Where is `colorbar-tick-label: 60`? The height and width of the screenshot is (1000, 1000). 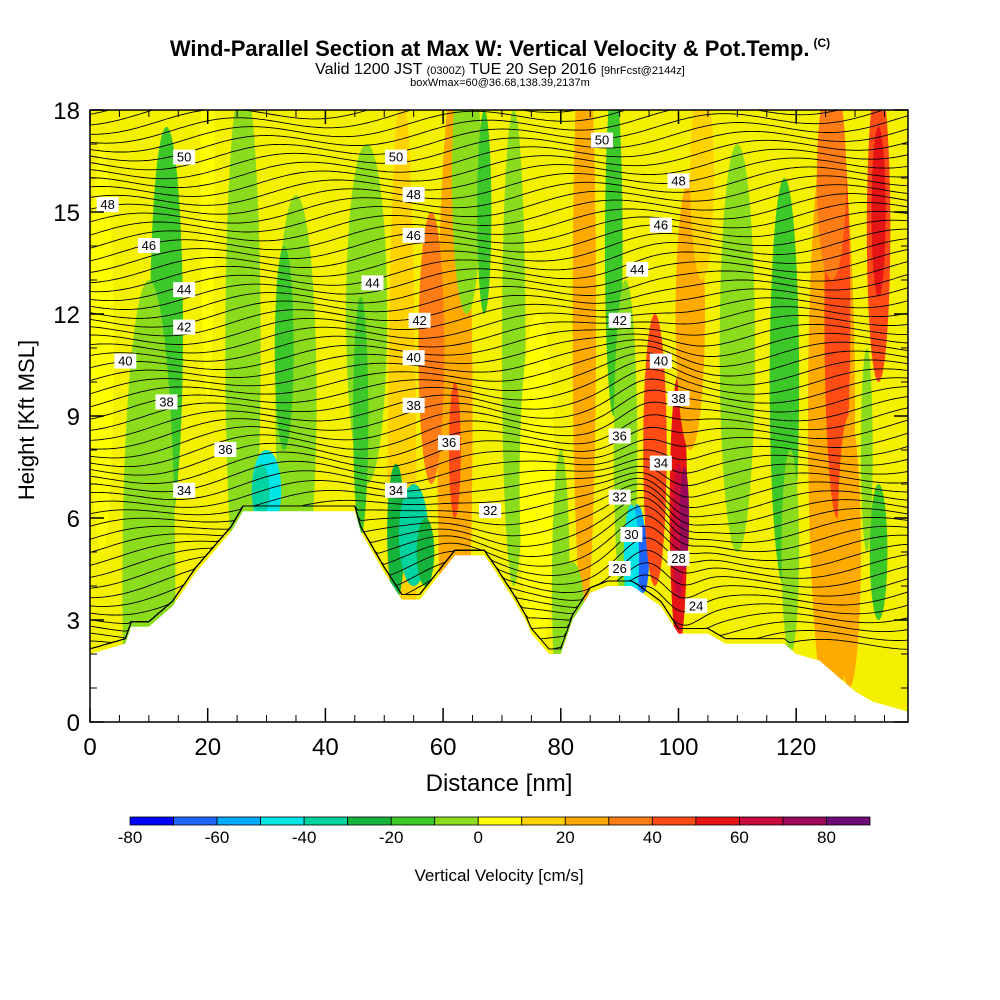
colorbar-tick-label: 60 is located at coordinates (739, 837).